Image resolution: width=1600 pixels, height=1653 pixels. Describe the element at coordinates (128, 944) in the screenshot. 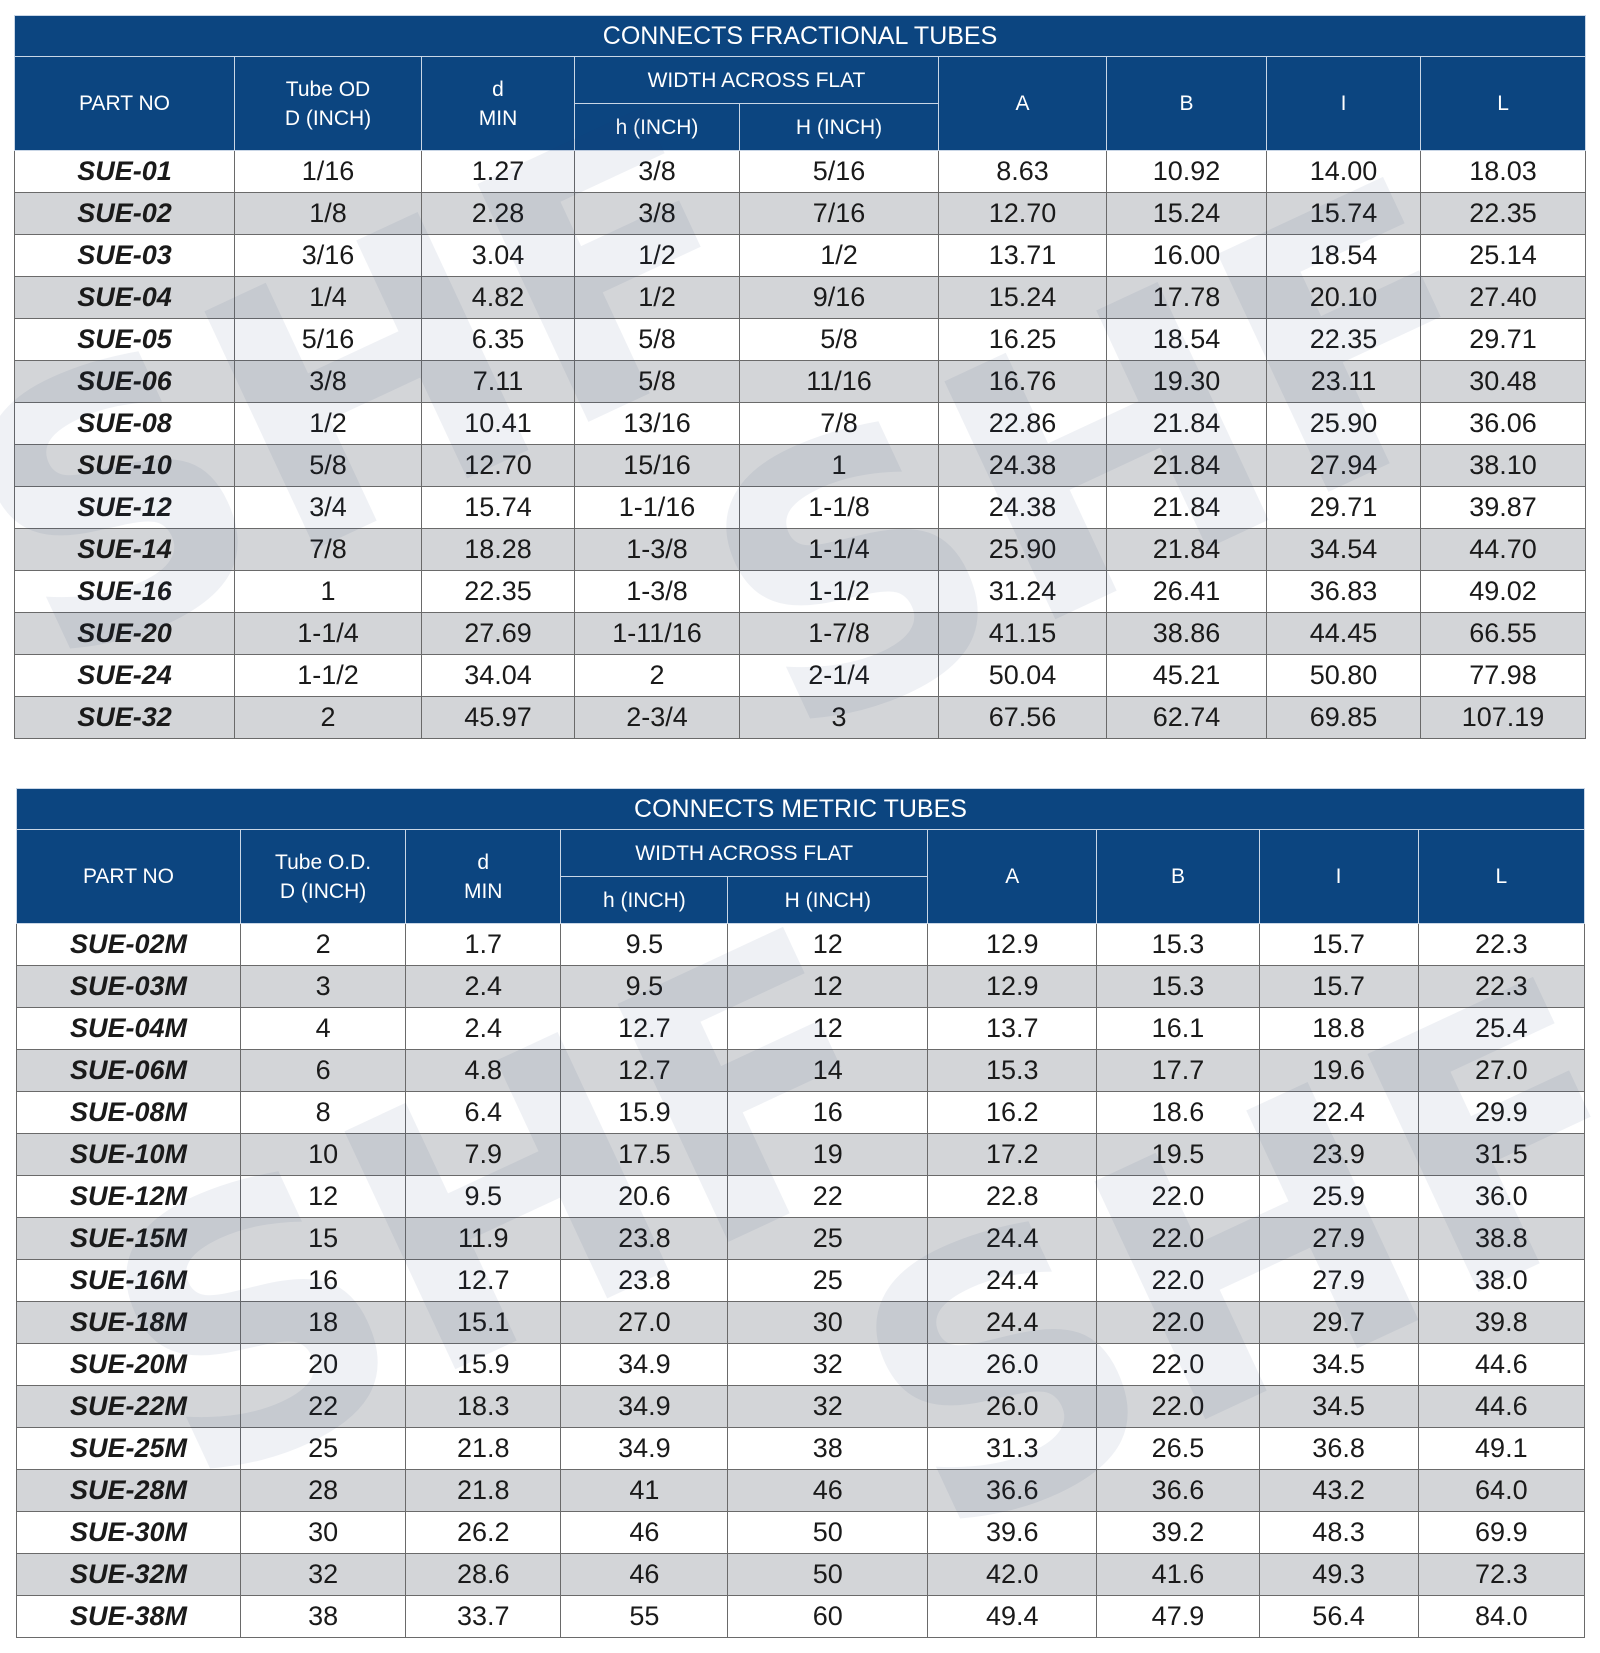

I see `cell-part-no: SUE-02M` at that location.